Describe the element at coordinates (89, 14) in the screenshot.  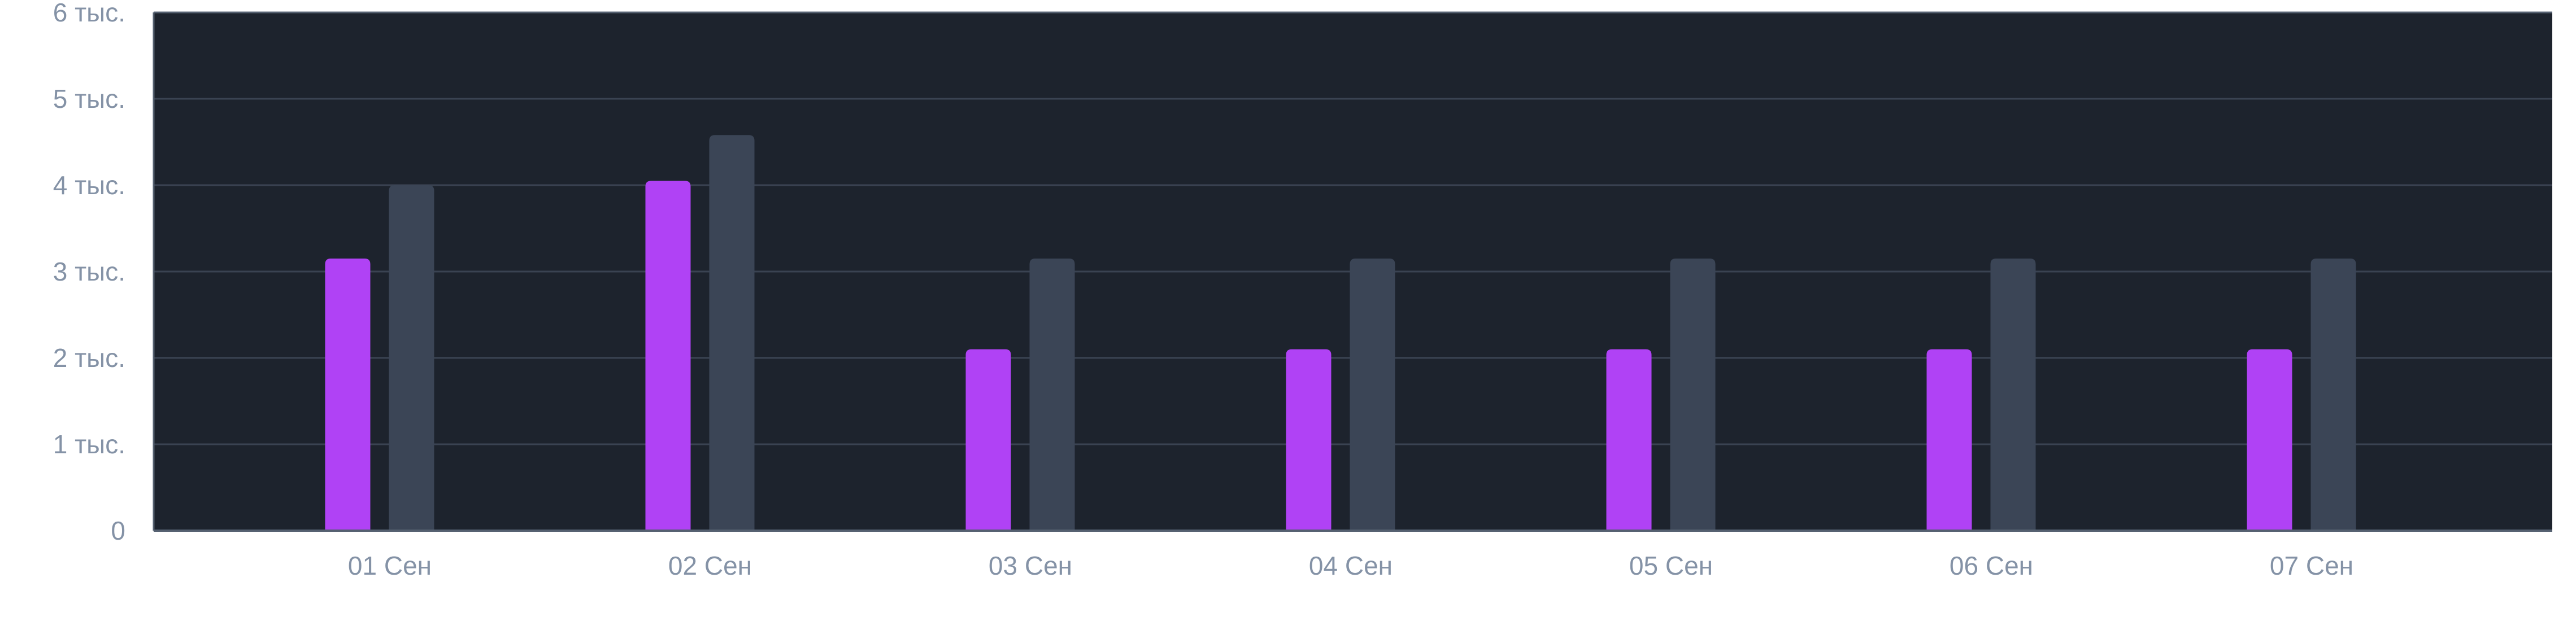
I see `y-tick-label: 6 тыс.` at that location.